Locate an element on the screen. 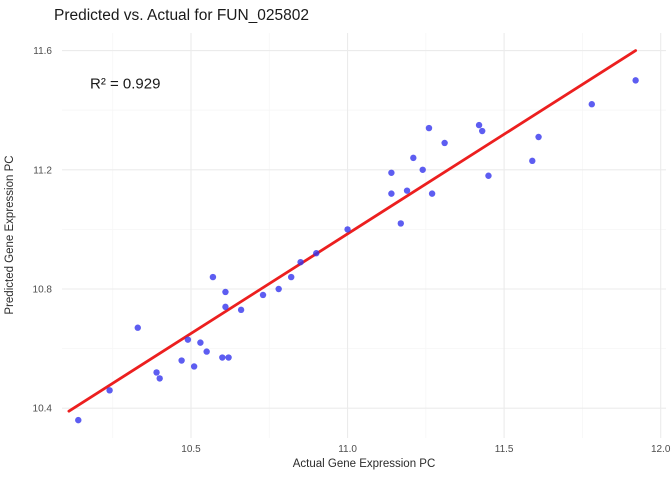 Image resolution: width=672 pixels, height=480 pixels. r-squared-annotation: R² = 0.929 is located at coordinates (125, 83).